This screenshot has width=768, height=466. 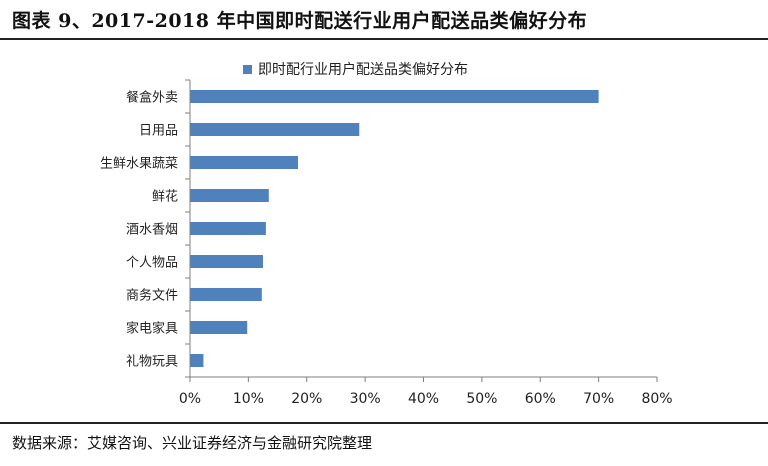 What do you see at coordinates (152, 362) in the screenshot?
I see `category-label: 礼物玩具` at bounding box center [152, 362].